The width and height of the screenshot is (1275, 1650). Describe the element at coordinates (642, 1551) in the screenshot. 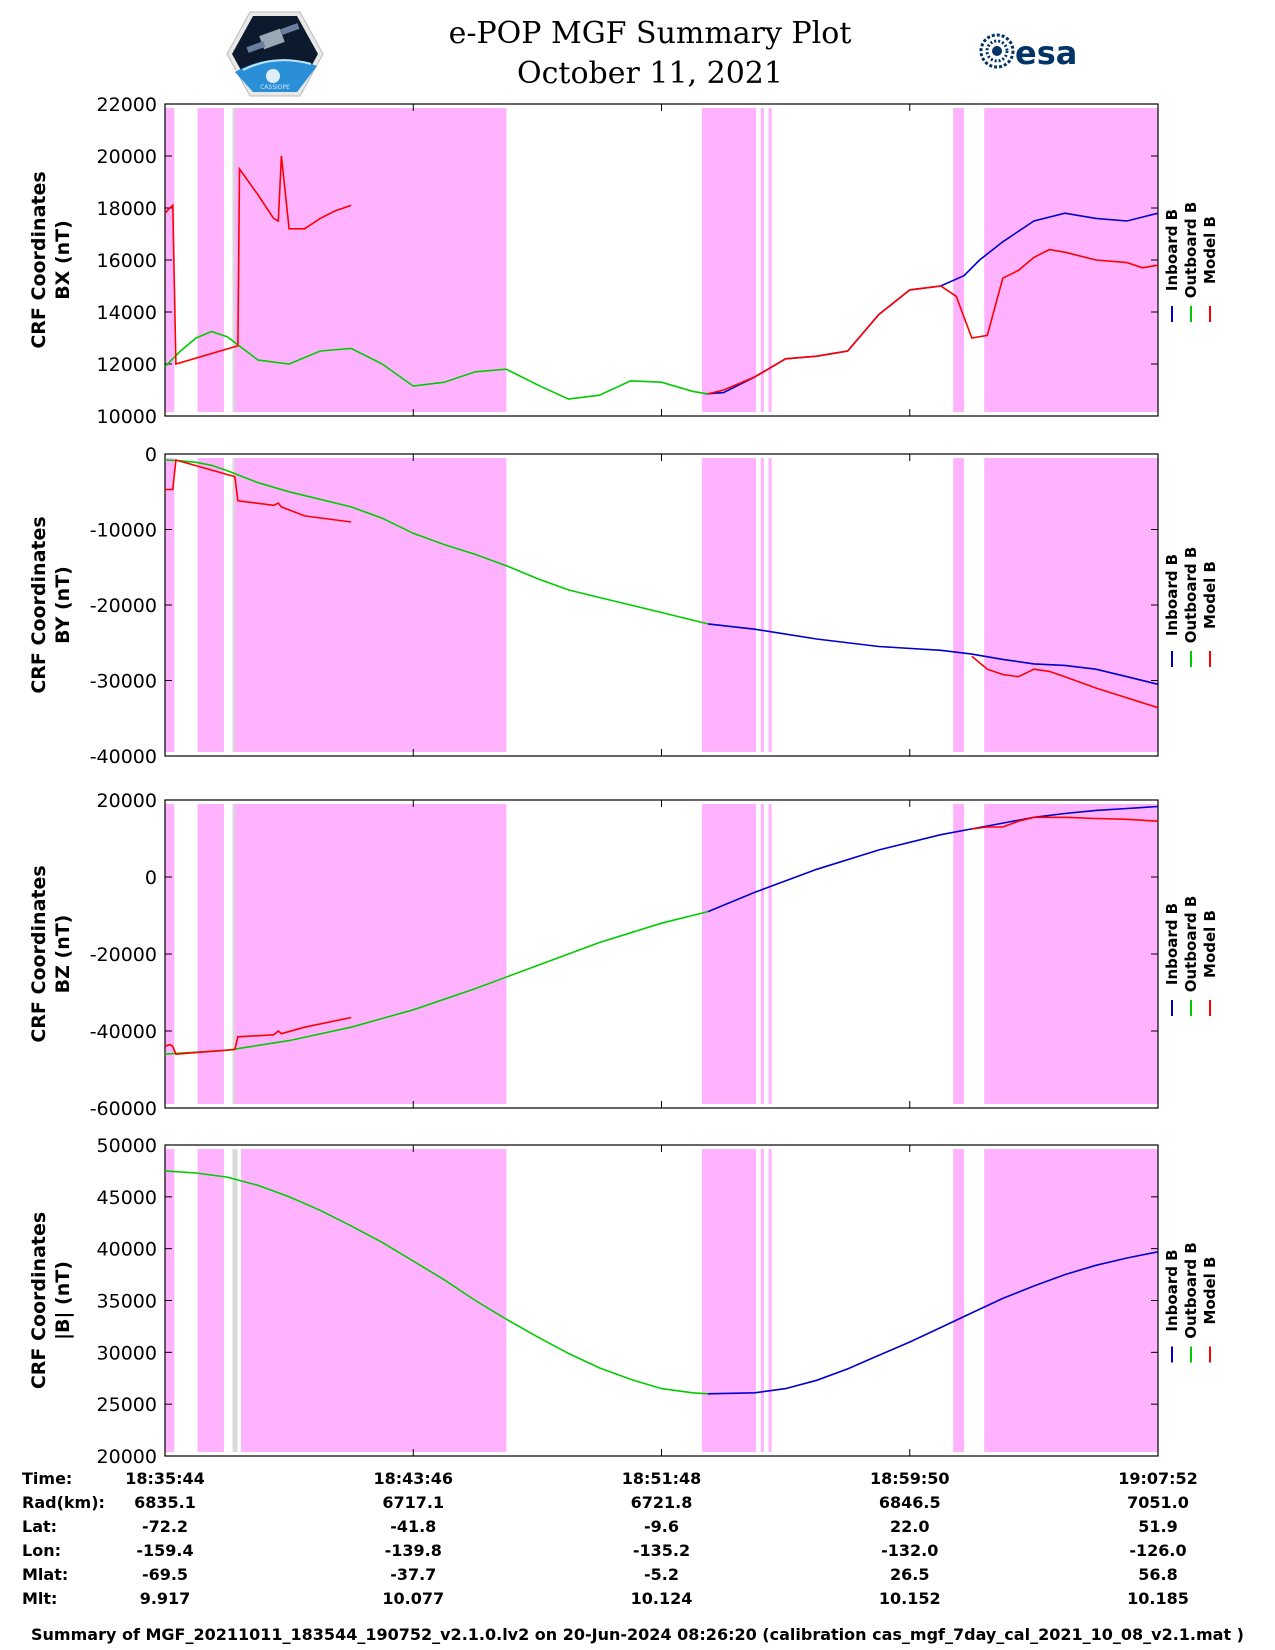

I see `info-row: Lon: -159.4 -139.8 -135.2 -132.0 -126.0` at that location.